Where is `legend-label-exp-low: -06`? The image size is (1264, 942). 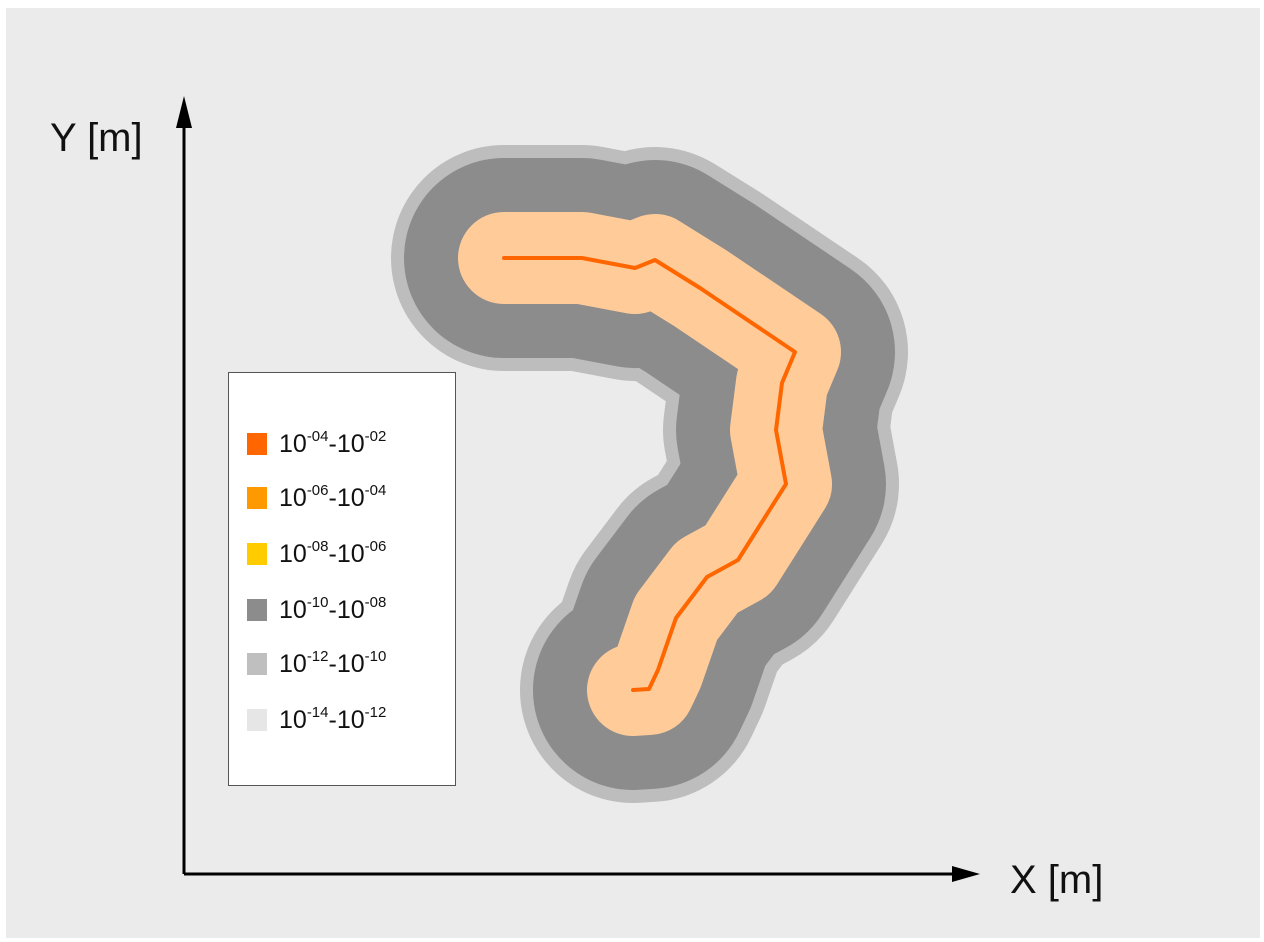
legend-label-exp-low: -06 is located at coordinates (317, 490).